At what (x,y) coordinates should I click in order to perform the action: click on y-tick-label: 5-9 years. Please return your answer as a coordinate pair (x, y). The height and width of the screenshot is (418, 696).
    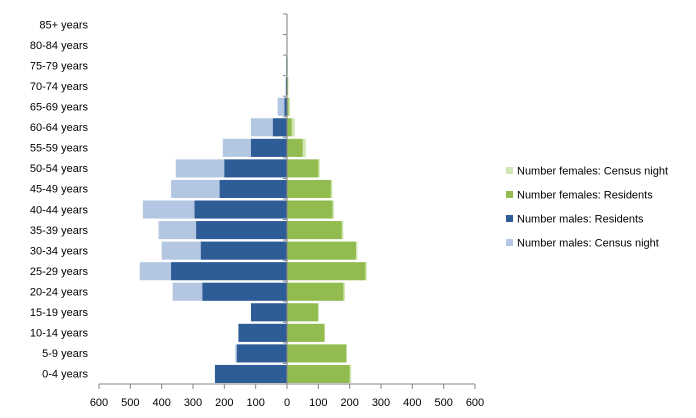
    Looking at the image, I should click on (65, 354).